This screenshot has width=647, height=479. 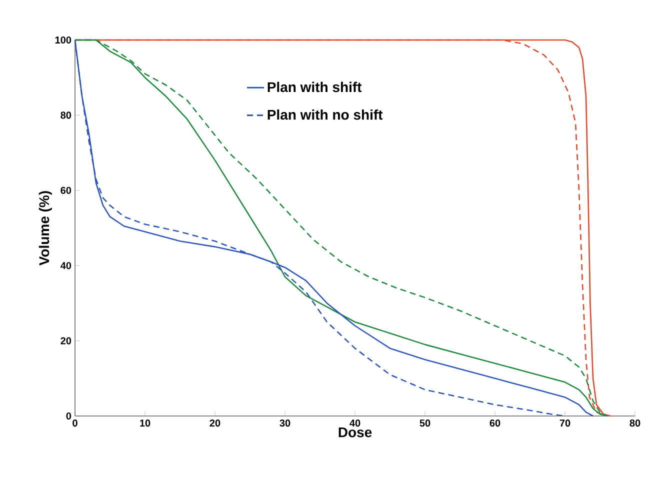 I want to click on x-tick-label: 20, so click(x=215, y=423).